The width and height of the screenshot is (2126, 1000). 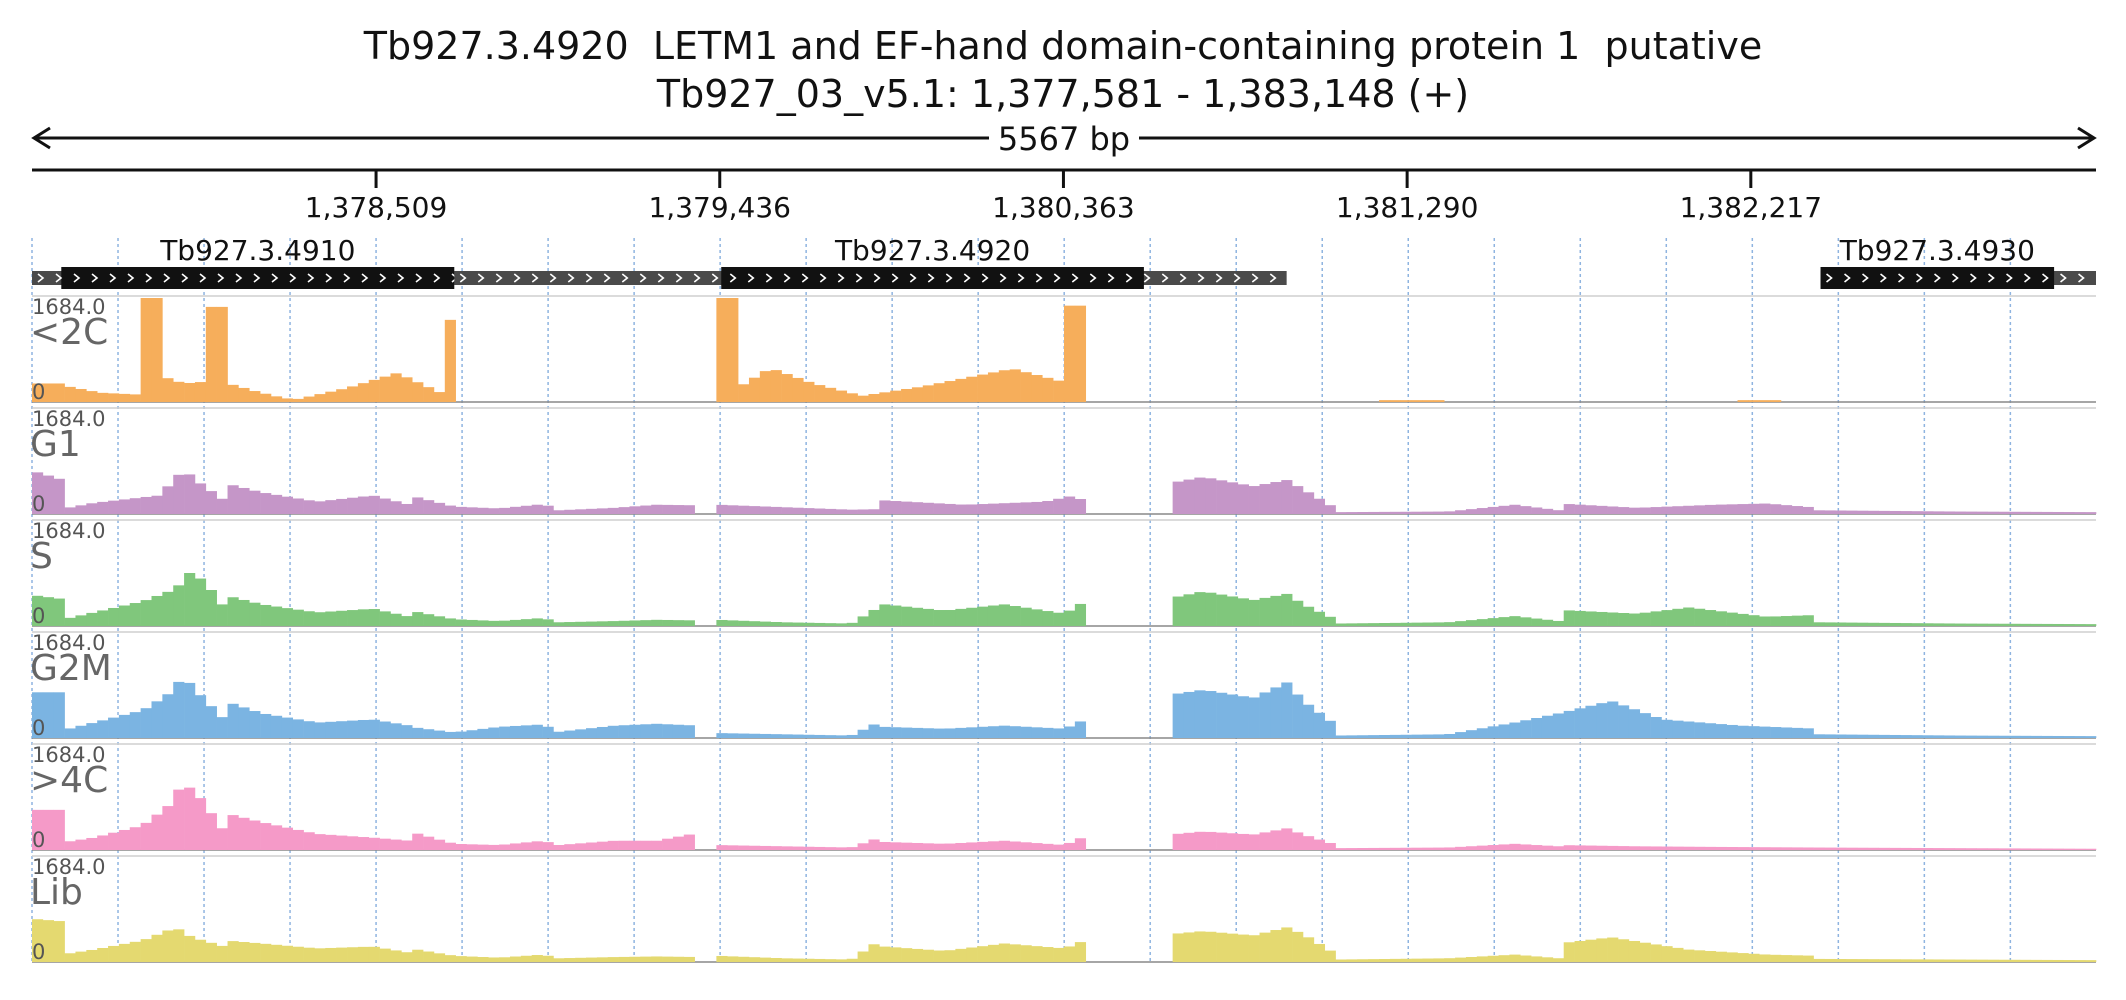 What do you see at coordinates (38, 728) in the screenshot?
I see `y-min-label: 0` at bounding box center [38, 728].